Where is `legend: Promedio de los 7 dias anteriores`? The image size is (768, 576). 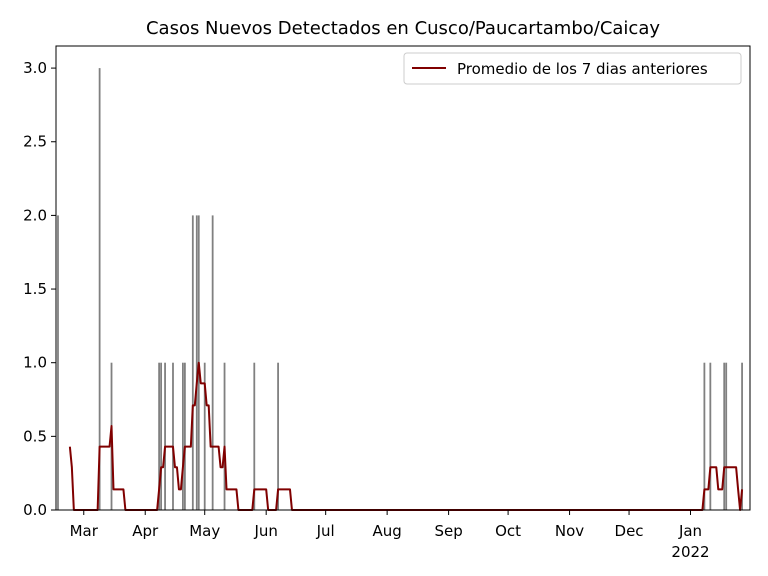
legend: Promedio de los 7 dias anteriores is located at coordinates (572, 68).